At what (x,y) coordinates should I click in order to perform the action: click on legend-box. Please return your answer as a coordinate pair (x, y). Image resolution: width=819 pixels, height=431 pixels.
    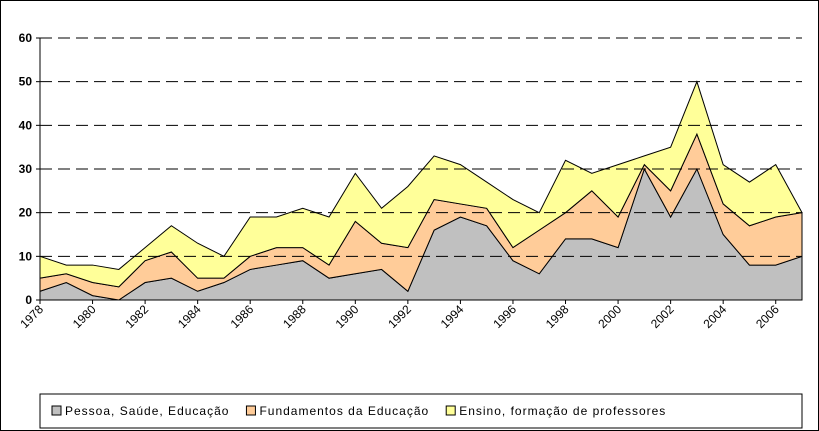
    Looking at the image, I should click on (421, 411).